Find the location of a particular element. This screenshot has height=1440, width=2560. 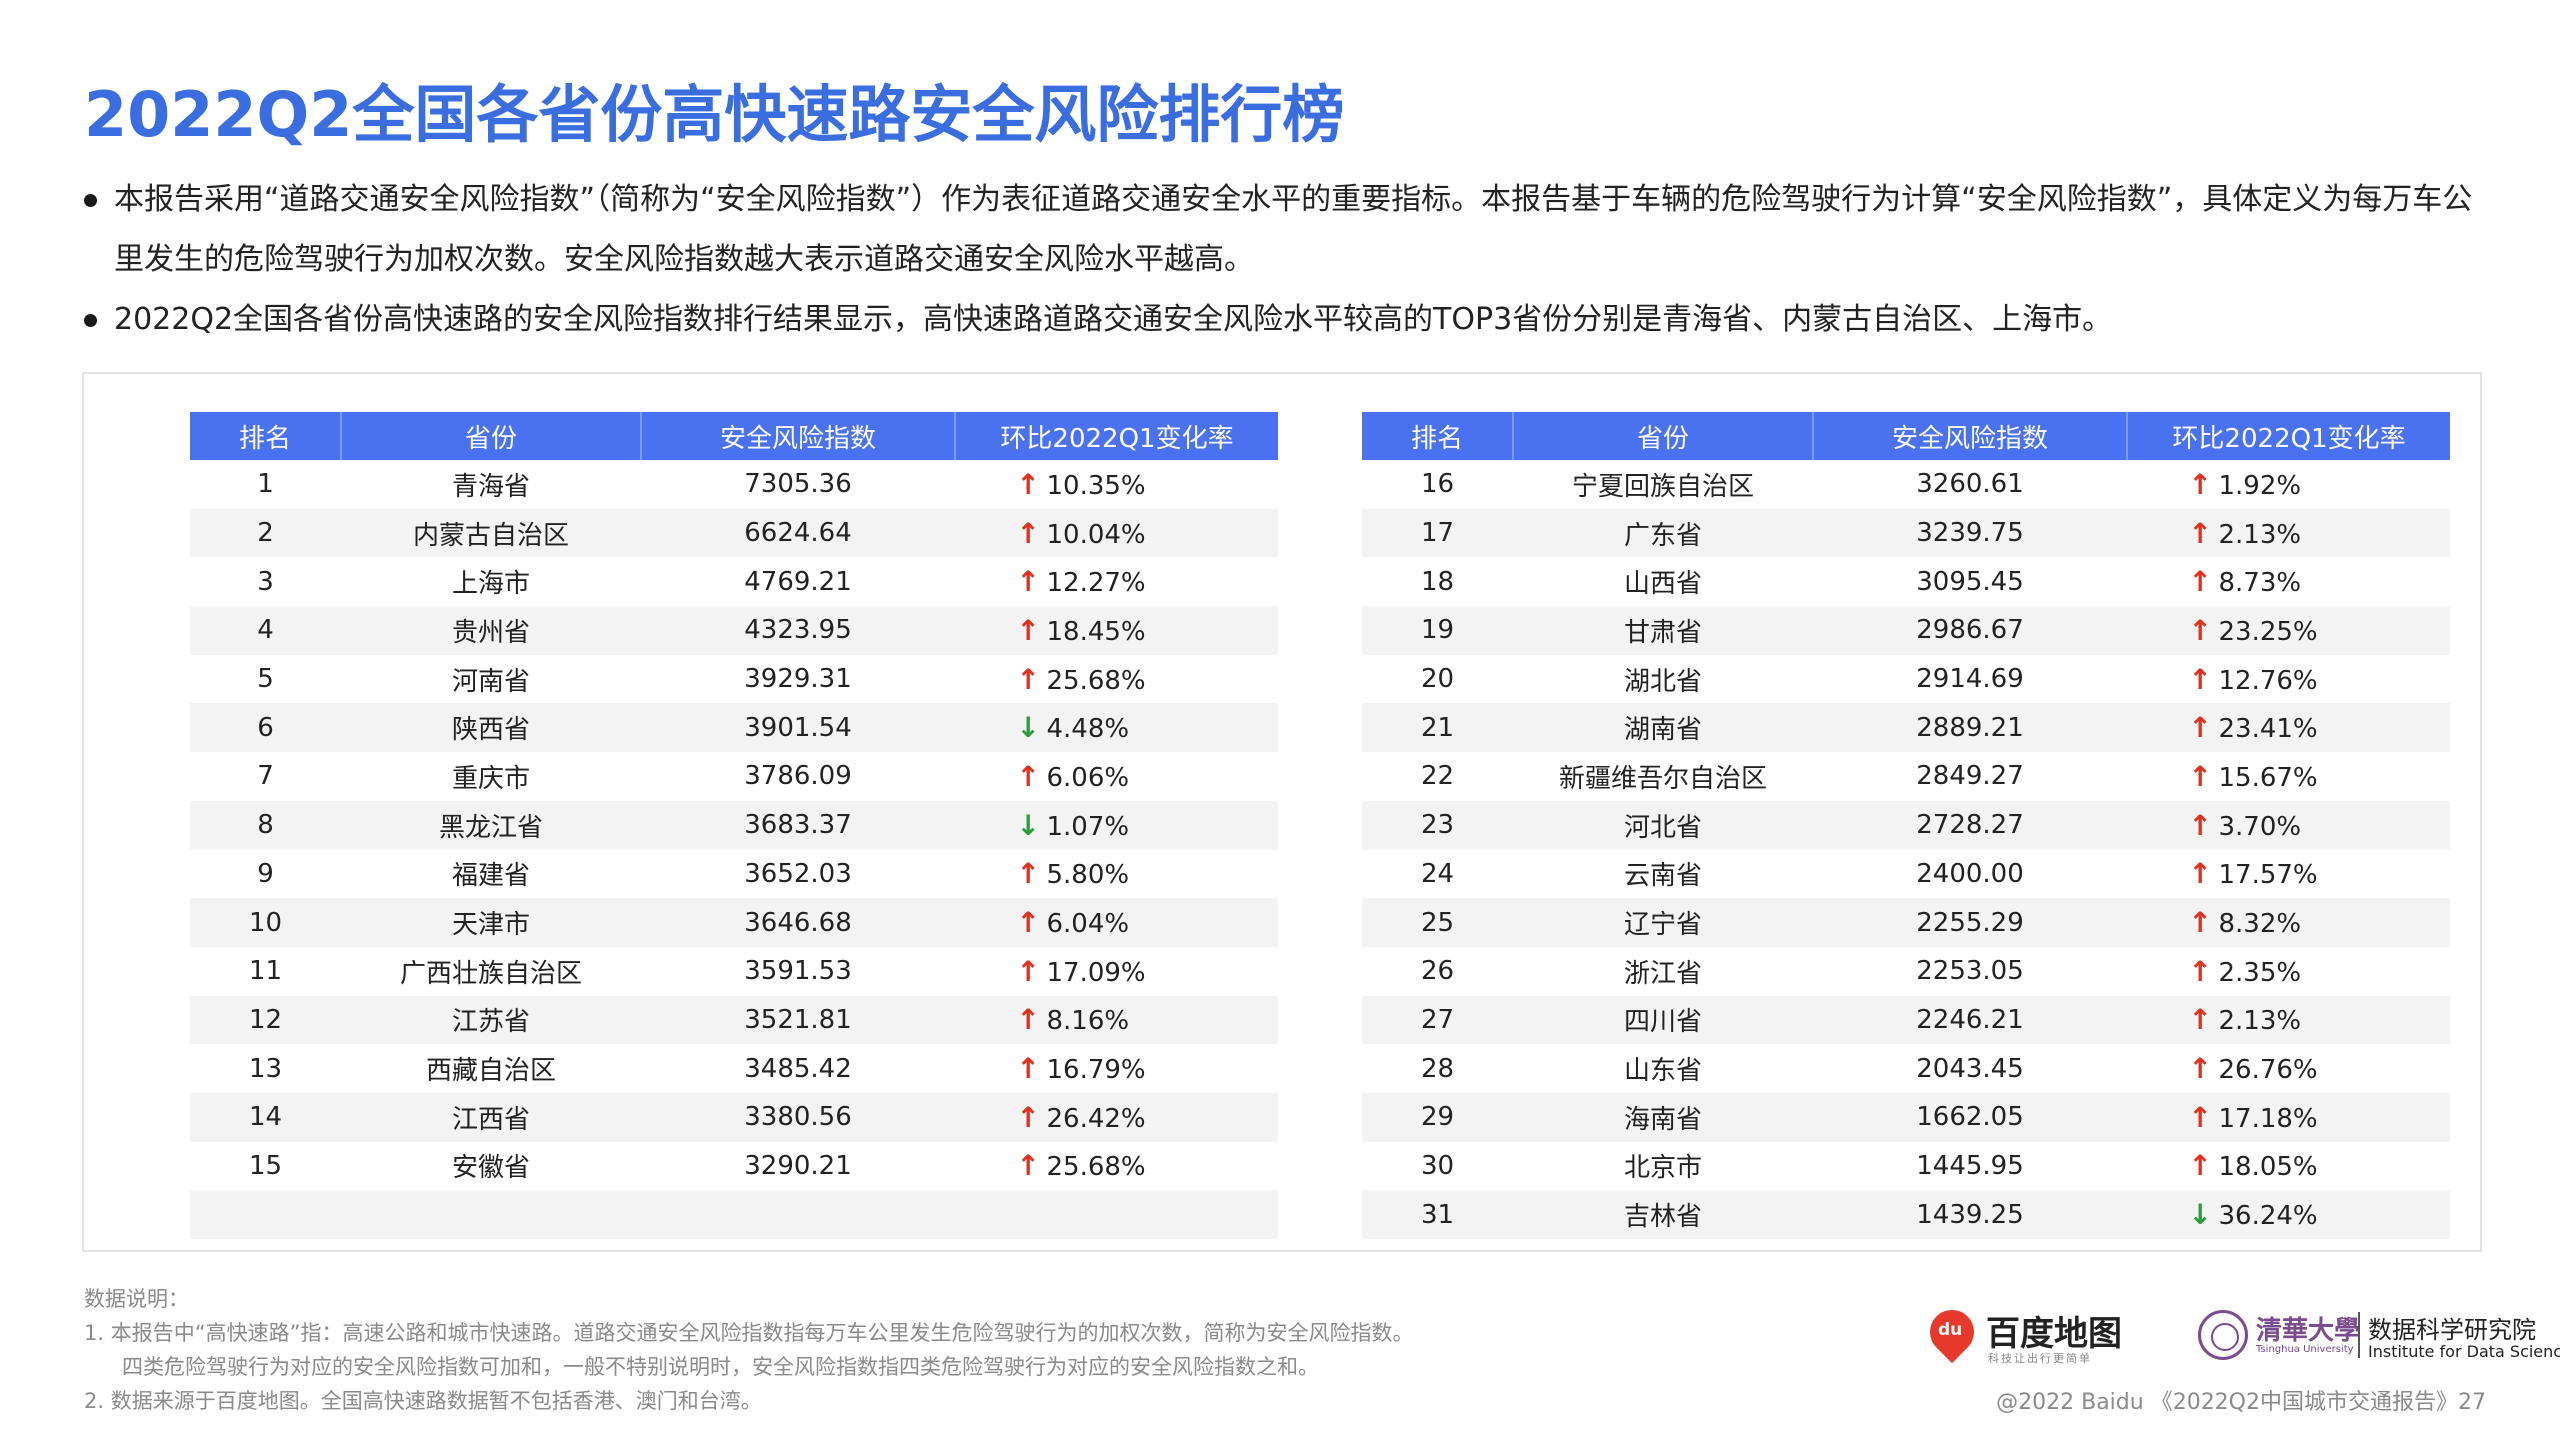

province-cell: 重庆市 is located at coordinates (490, 778).